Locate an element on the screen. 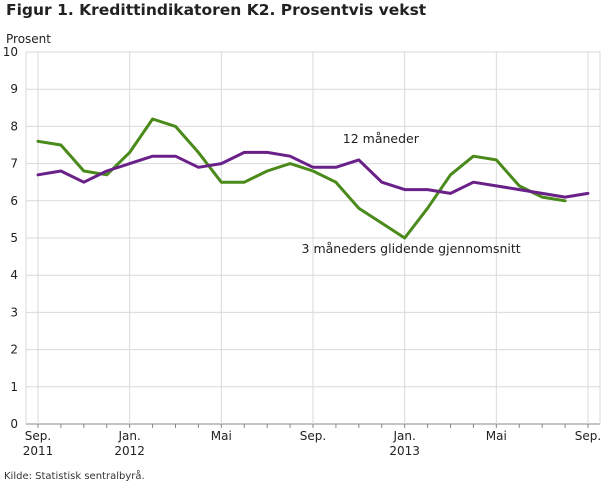  x-tick-year-label: 2011 is located at coordinates (38, 451).